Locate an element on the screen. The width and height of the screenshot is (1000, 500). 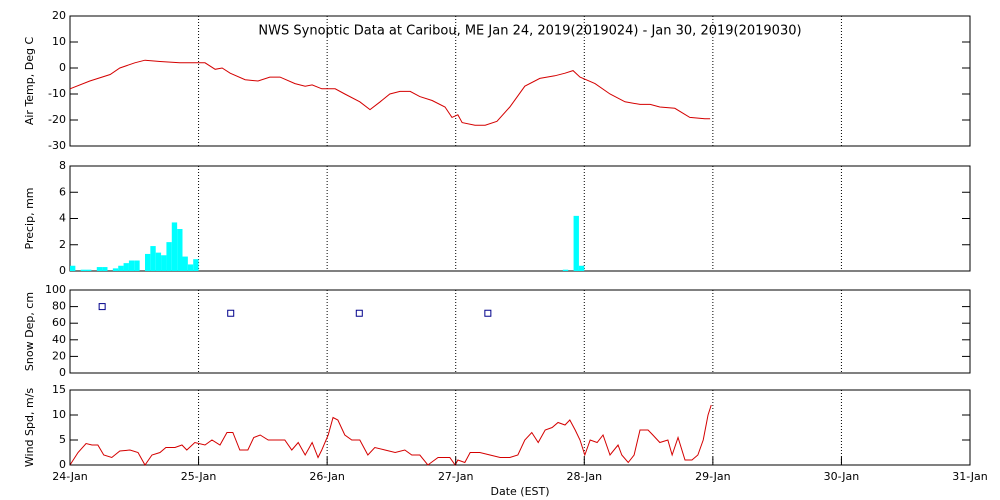
plot-frame is located at coordinates (520, 427).